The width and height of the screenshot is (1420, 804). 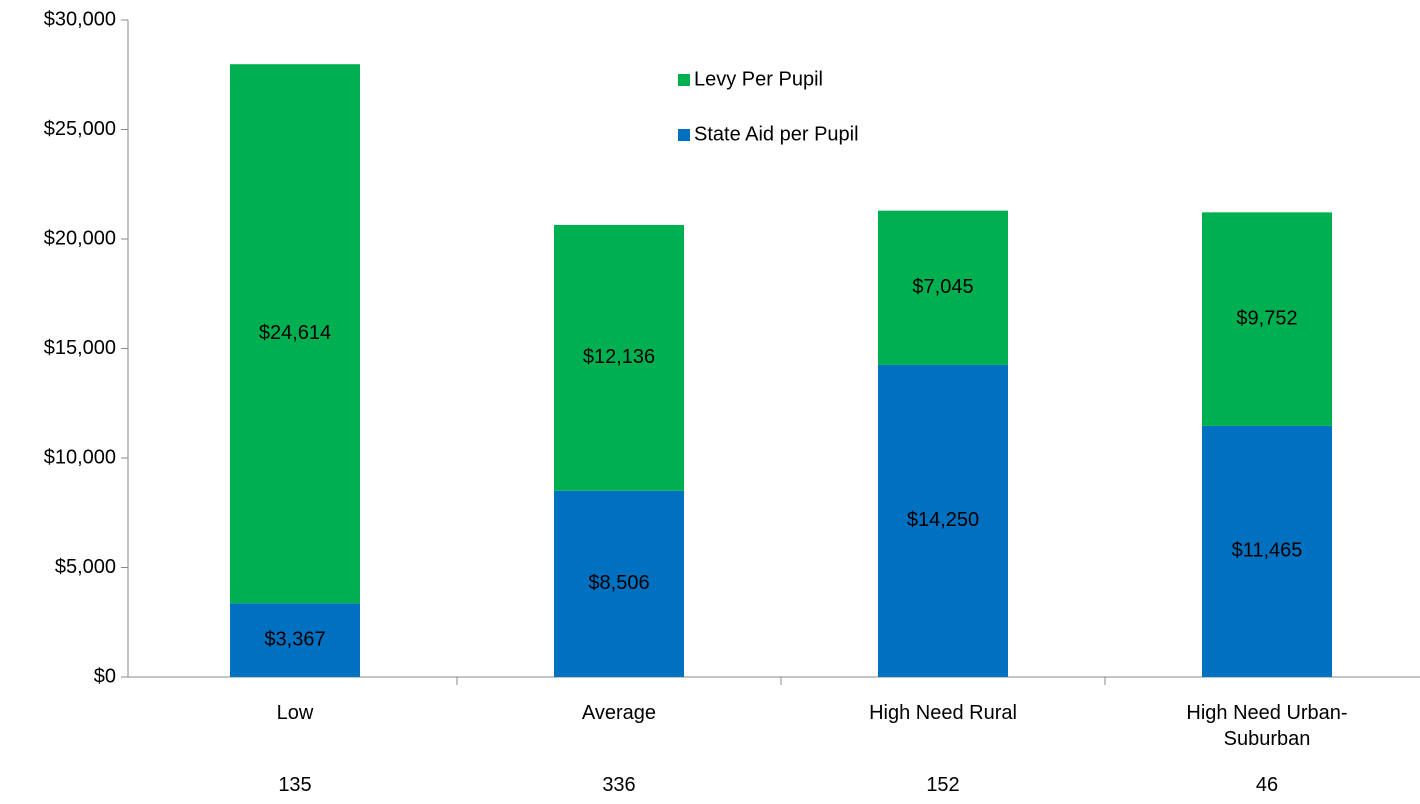 I want to click on data-label: $8,506, so click(x=618, y=583).